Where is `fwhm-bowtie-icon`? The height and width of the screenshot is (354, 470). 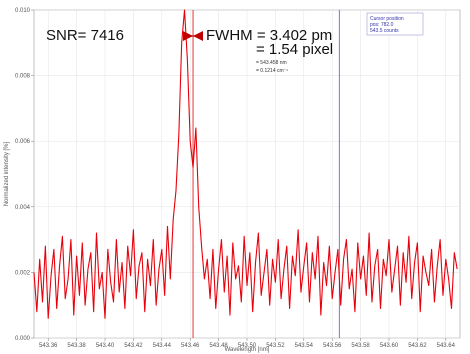
fwhm-bowtie-icon is located at coordinates (193, 36).